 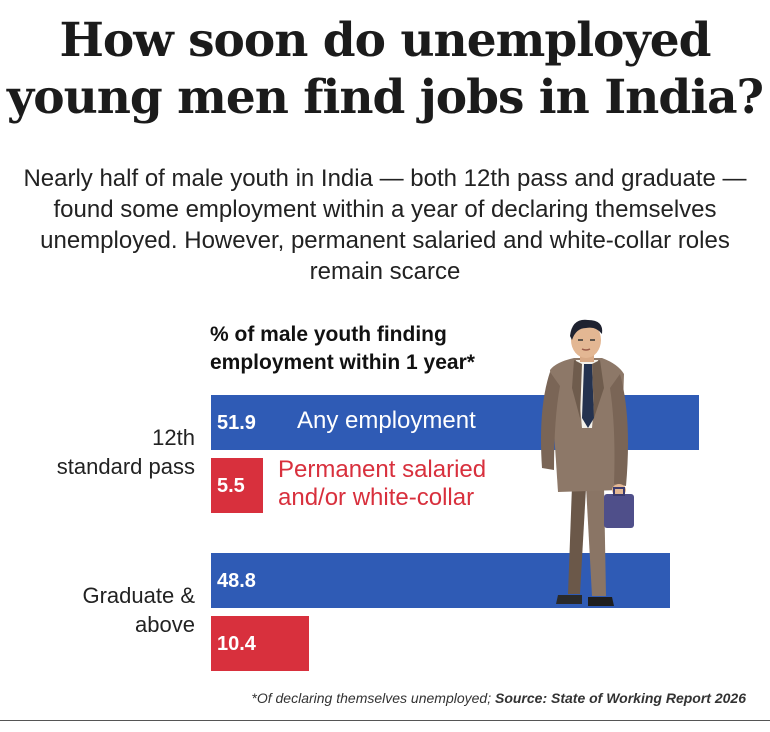 What do you see at coordinates (125, 466) in the screenshot?
I see `category-label-line: standard pass` at bounding box center [125, 466].